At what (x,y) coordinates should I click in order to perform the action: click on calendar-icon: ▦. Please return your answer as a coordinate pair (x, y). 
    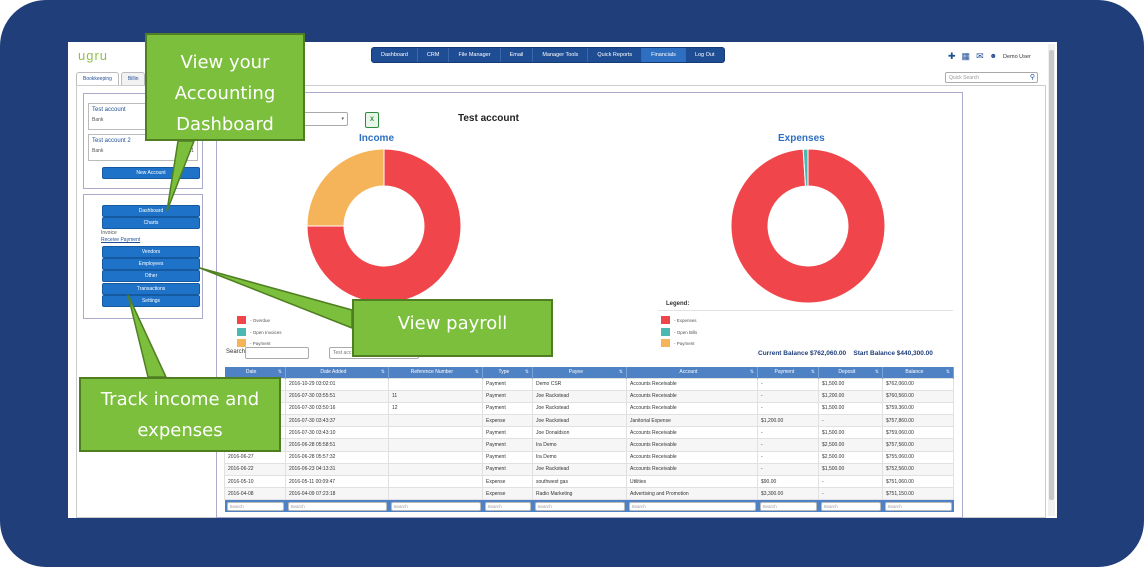
    Looking at the image, I should click on (966, 56).